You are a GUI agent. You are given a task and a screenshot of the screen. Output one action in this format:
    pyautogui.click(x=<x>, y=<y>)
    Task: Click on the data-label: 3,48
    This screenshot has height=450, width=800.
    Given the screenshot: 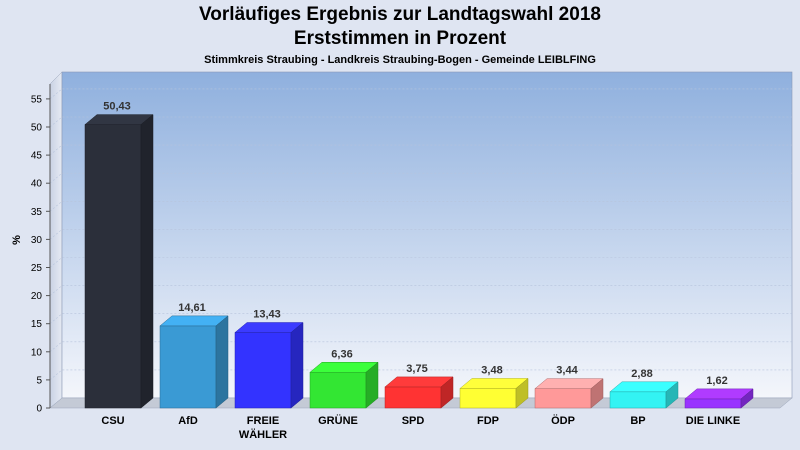 What is the action you would take?
    pyautogui.click(x=491, y=370)
    